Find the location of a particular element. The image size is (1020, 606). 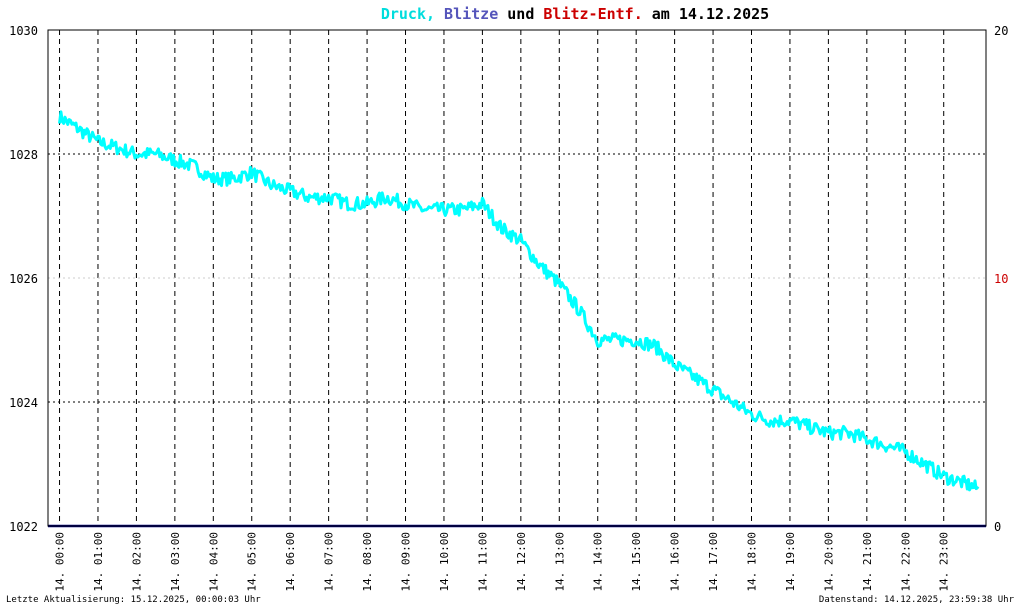

x-tick-label: 14. 15:00 is located at coordinates (636, 562).